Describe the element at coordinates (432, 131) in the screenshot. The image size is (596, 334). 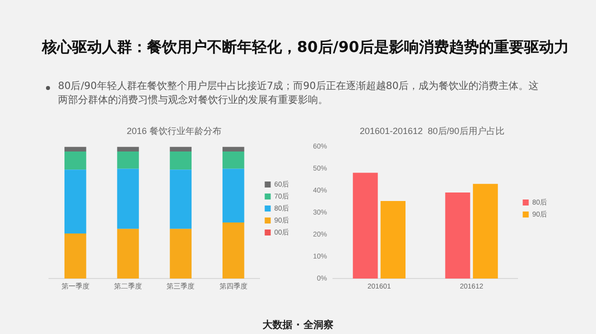
I see `chart-title: 201601-201612 80后/90后用户占比` at that location.